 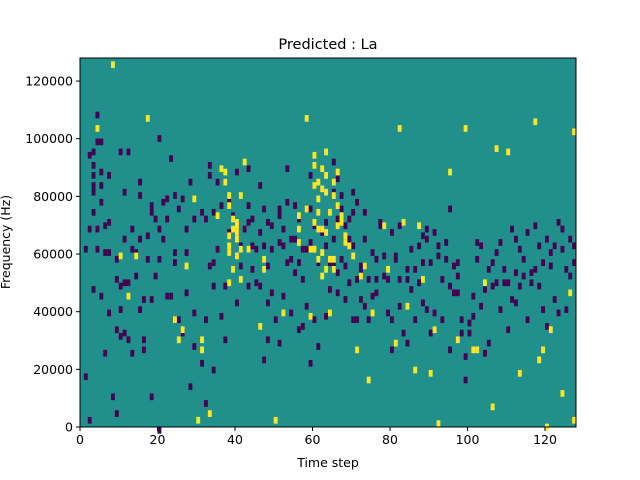 What do you see at coordinates (69, 427) in the screenshot?
I see `y-tick-label: 0` at bounding box center [69, 427].